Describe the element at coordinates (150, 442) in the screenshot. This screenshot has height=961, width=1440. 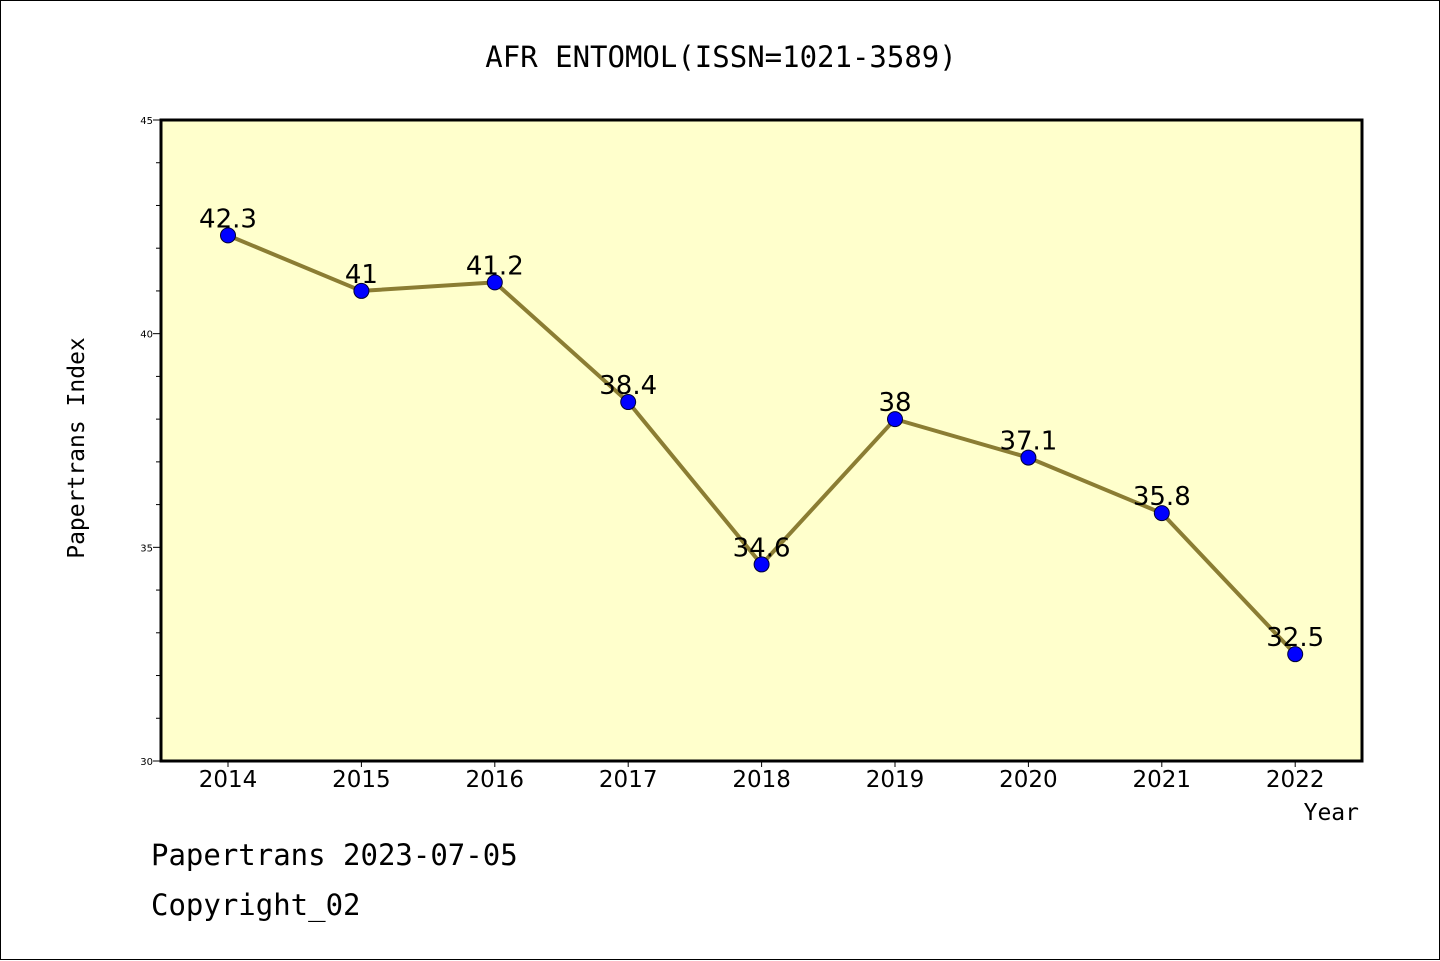
I see `y-axis: 30 35 40 45` at that location.